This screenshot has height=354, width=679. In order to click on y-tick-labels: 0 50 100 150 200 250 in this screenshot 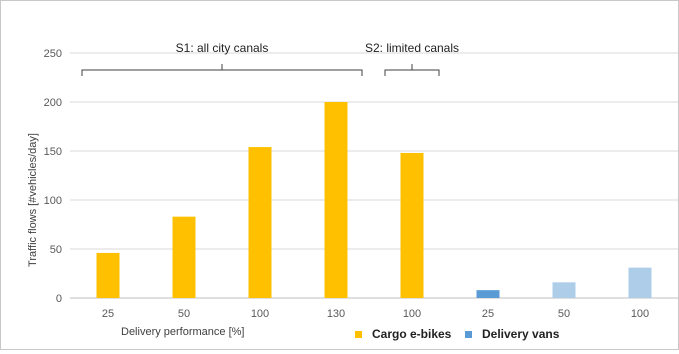, I will do `click(53, 176)`.